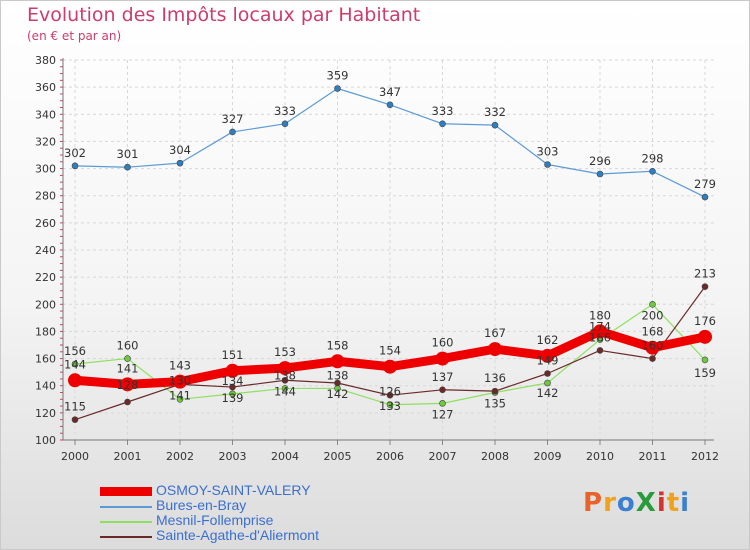 The height and width of the screenshot is (550, 750). What do you see at coordinates (45, 196) in the screenshot?
I see `y-tick-label: 280` at bounding box center [45, 196].